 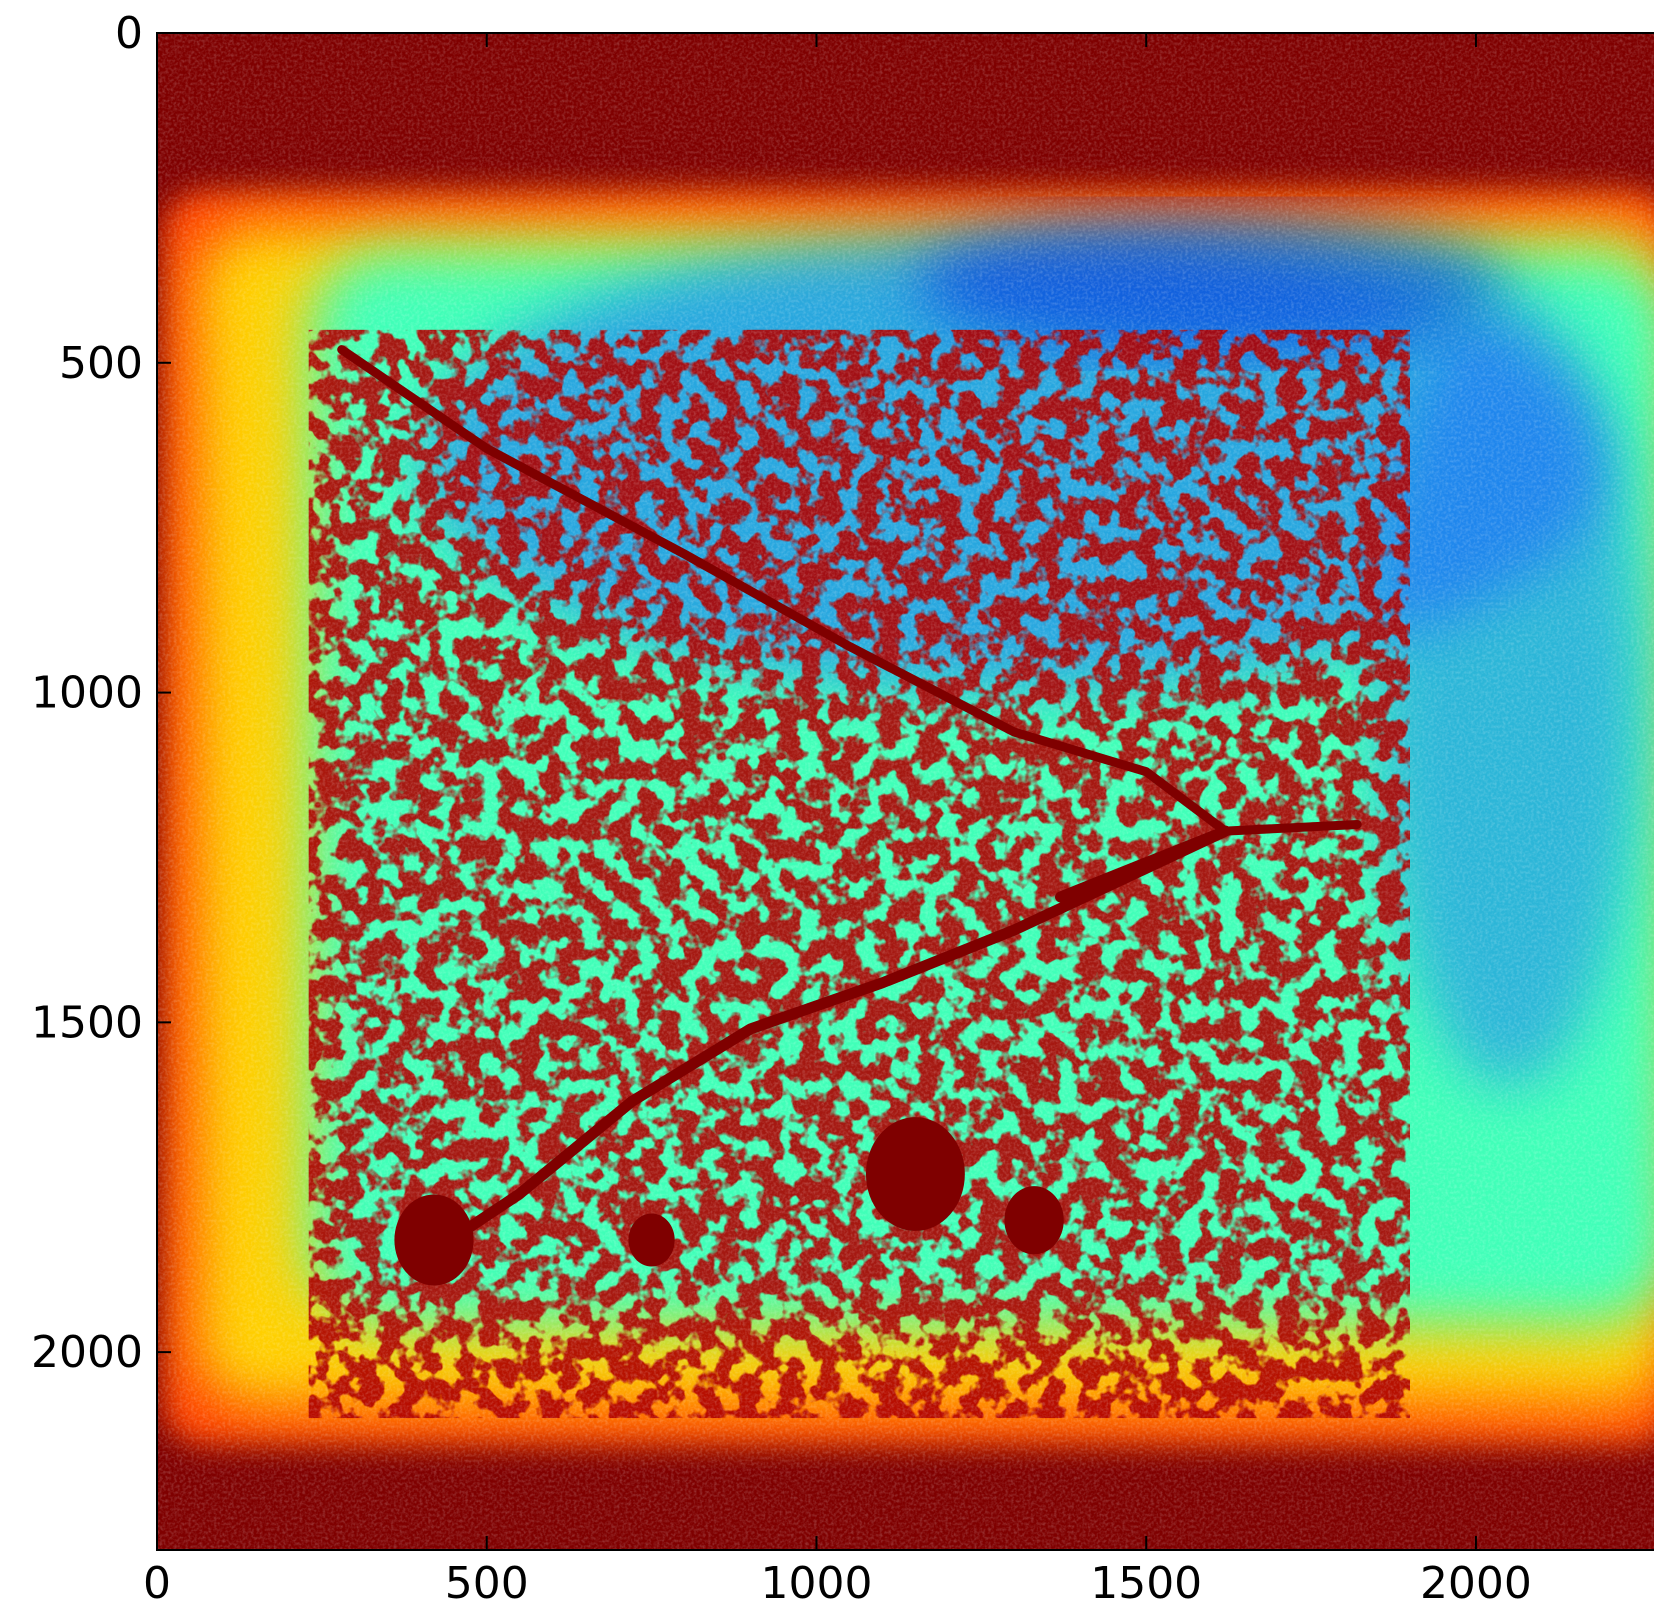 What do you see at coordinates (487, 1582) in the screenshot?
I see `x-tick-label: 500` at bounding box center [487, 1582].